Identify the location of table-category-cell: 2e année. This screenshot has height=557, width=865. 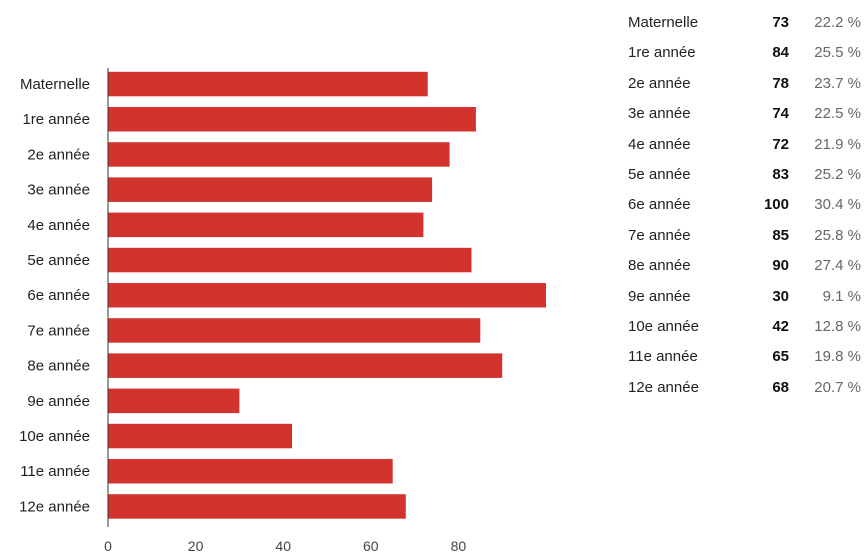
(659, 83).